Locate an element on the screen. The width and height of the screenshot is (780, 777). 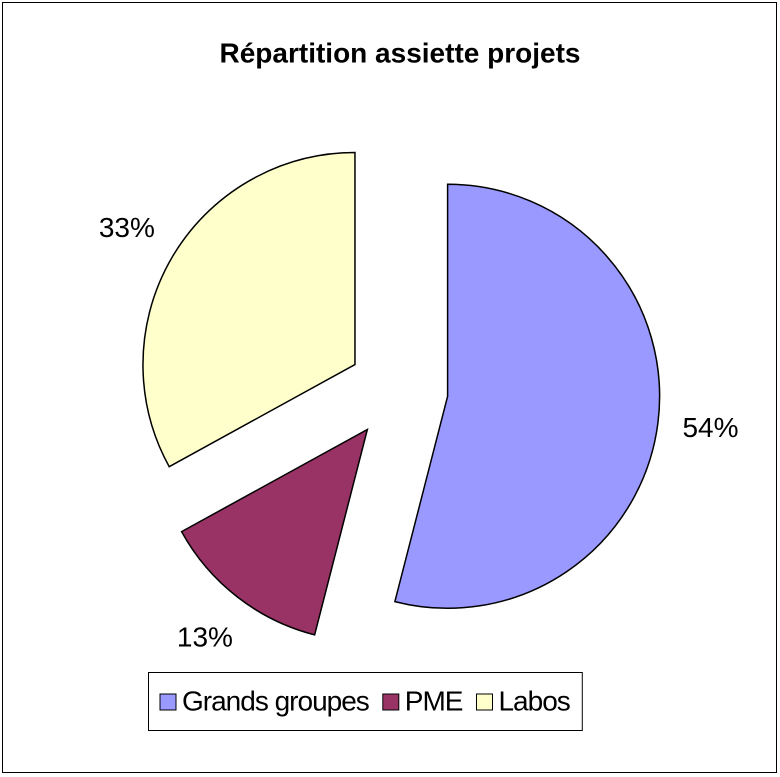
data-label: 33% is located at coordinates (127, 227).